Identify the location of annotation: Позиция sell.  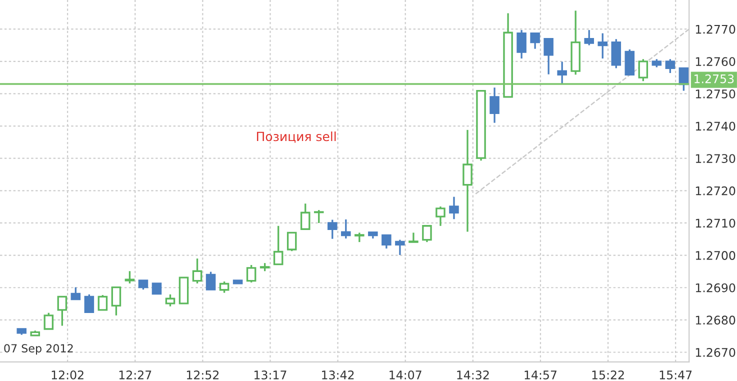
(296, 137).